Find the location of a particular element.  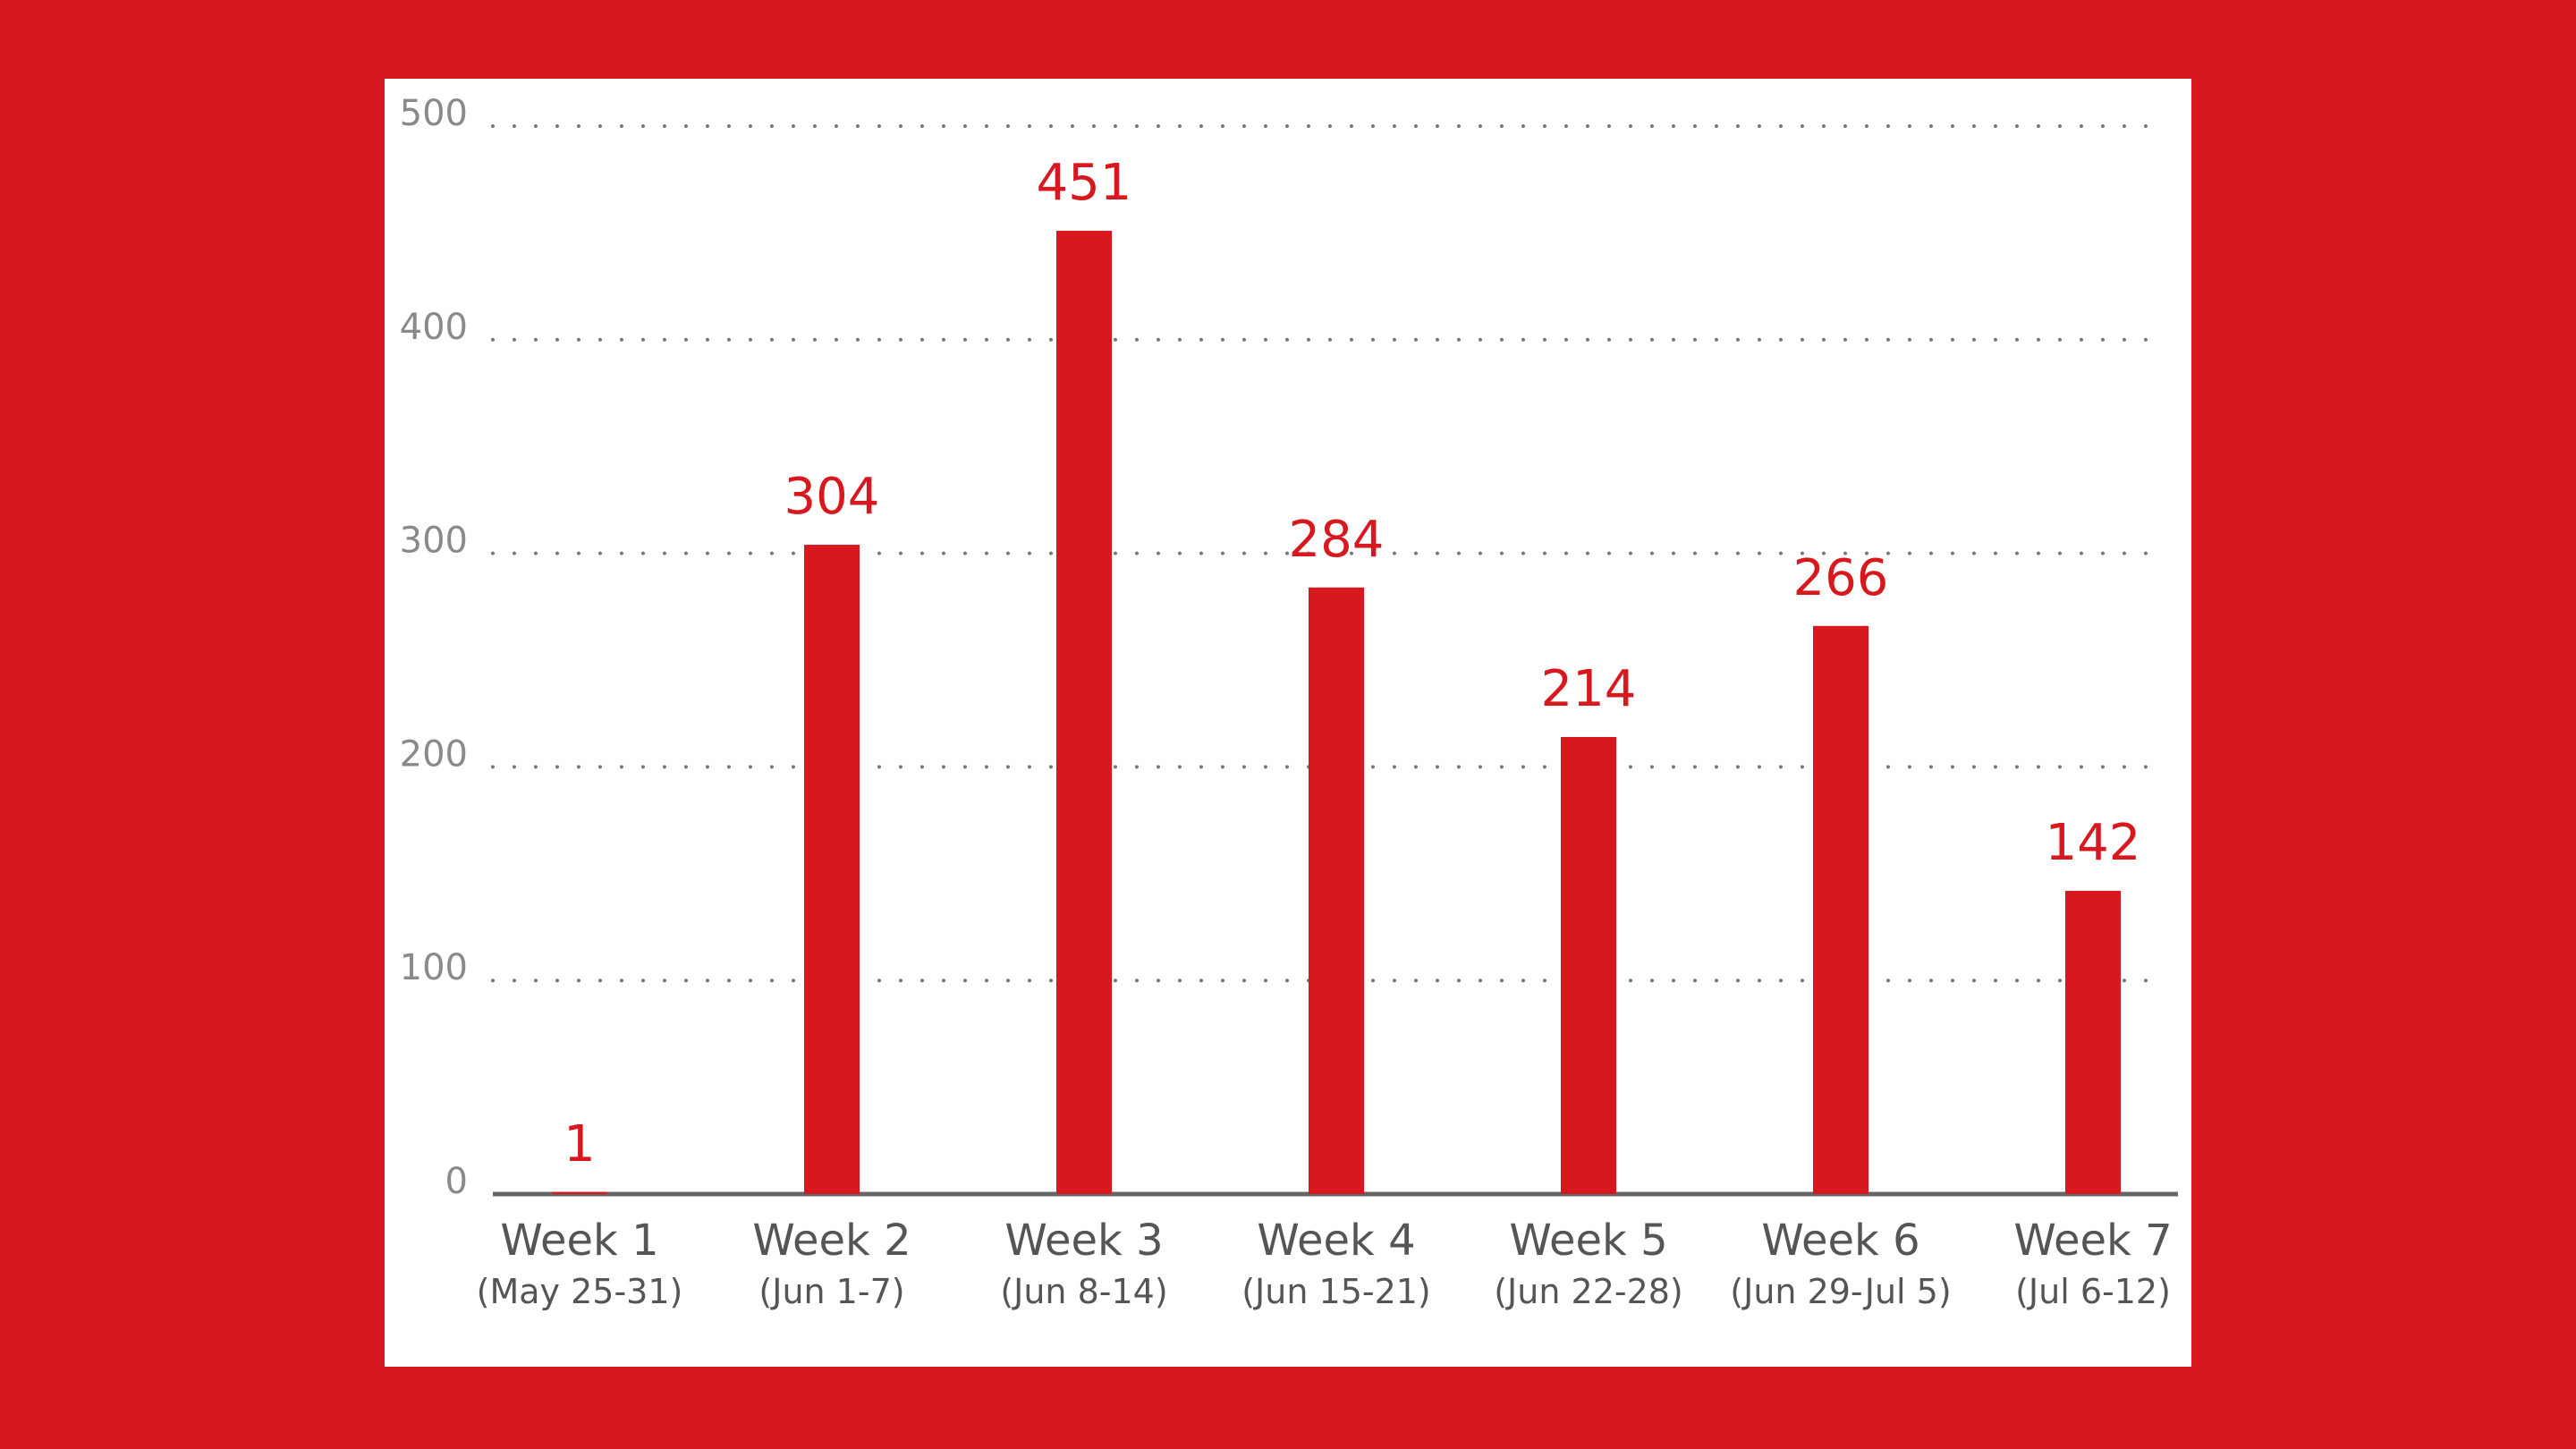

x-tick-label-group: Week 4 (Jun 15-21) is located at coordinates (1336, 1265).